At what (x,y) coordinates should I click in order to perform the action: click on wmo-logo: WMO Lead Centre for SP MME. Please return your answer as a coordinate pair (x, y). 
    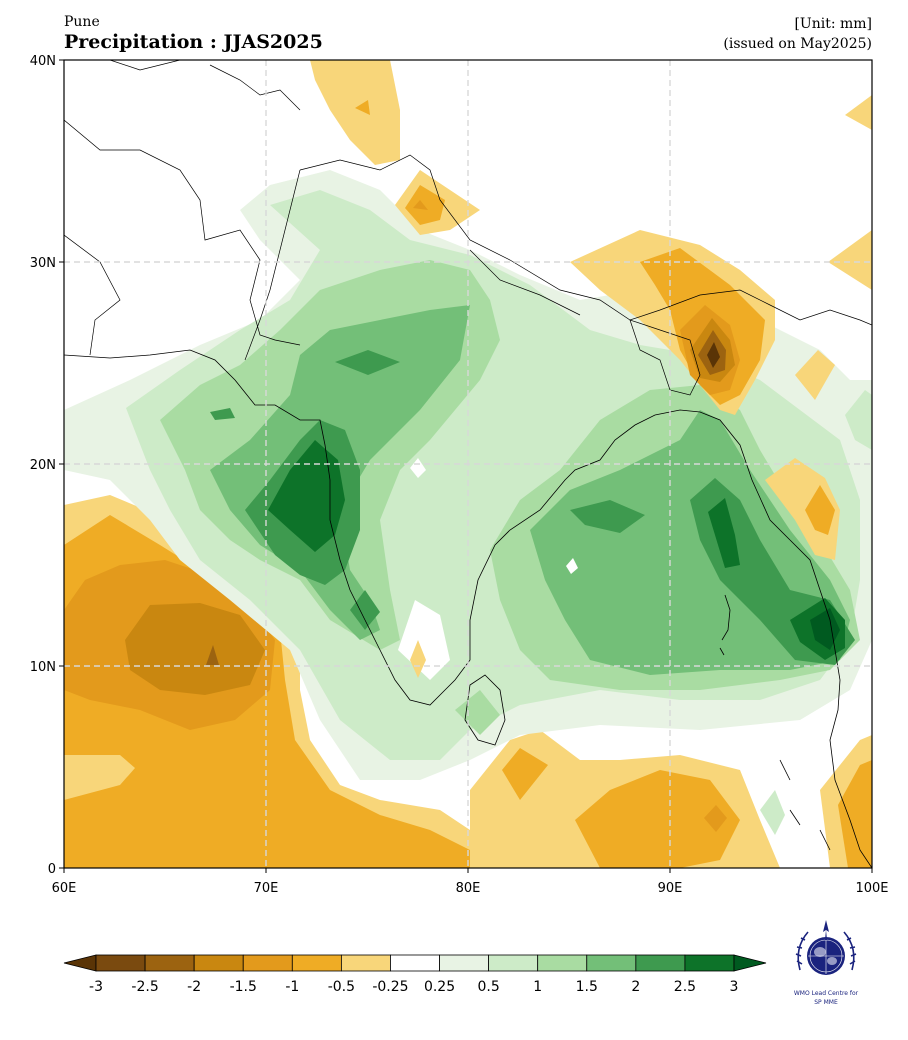
    Looking at the image, I should click on (826, 964).